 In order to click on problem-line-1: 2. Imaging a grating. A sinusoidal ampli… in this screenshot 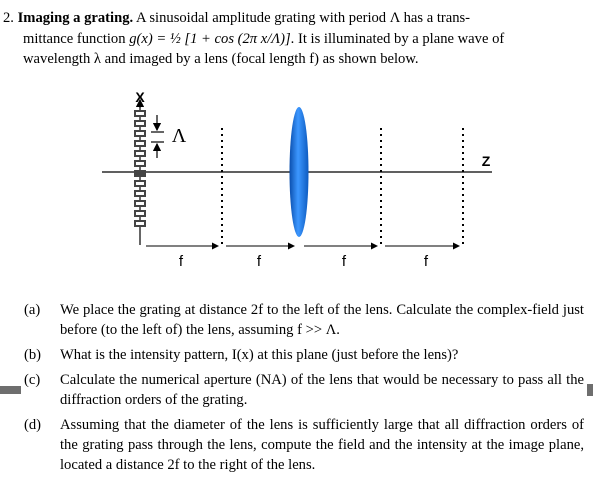, I will do `click(236, 18)`.